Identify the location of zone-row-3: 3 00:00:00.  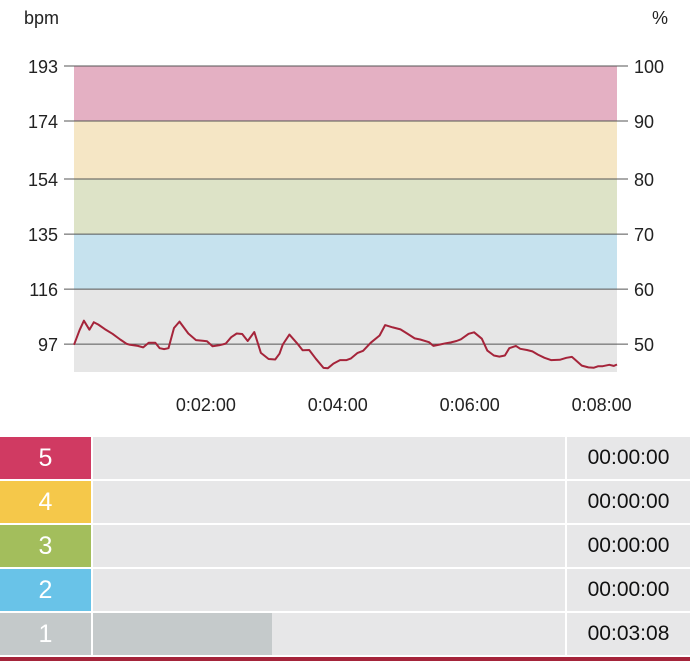
(345, 546).